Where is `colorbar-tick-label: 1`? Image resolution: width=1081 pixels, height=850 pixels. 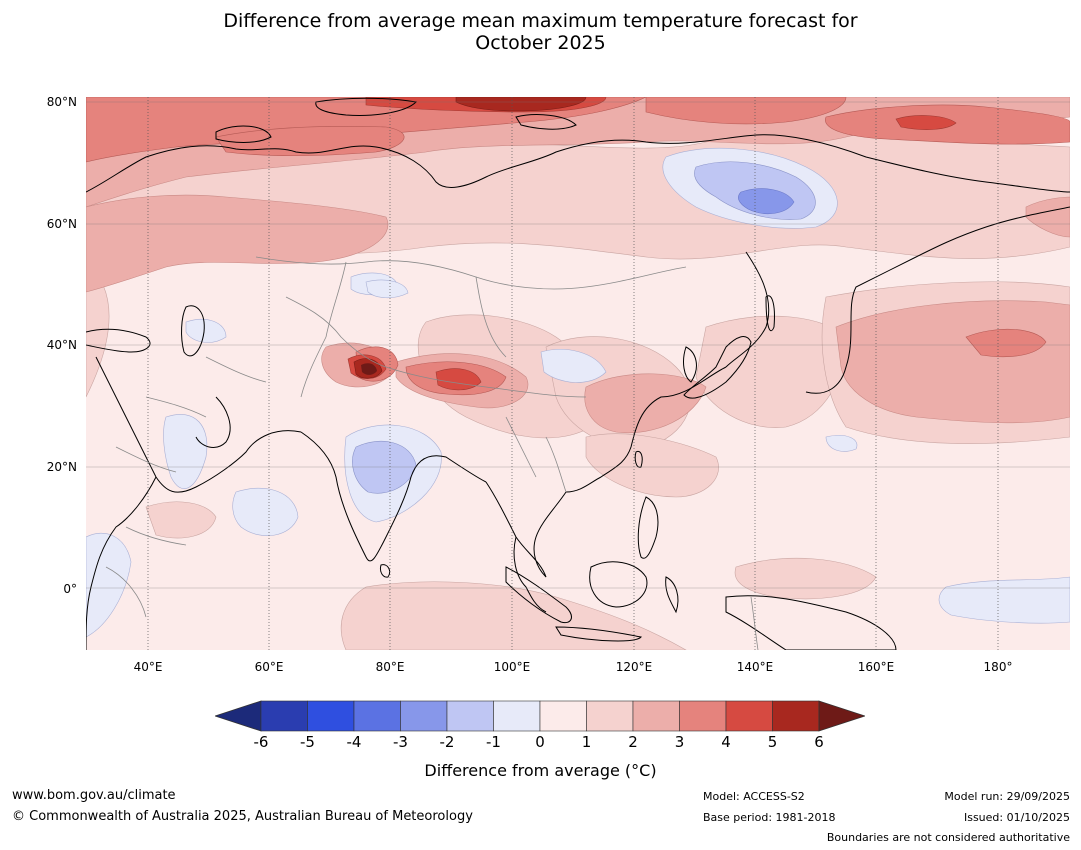 colorbar-tick-label: 1 is located at coordinates (586, 742).